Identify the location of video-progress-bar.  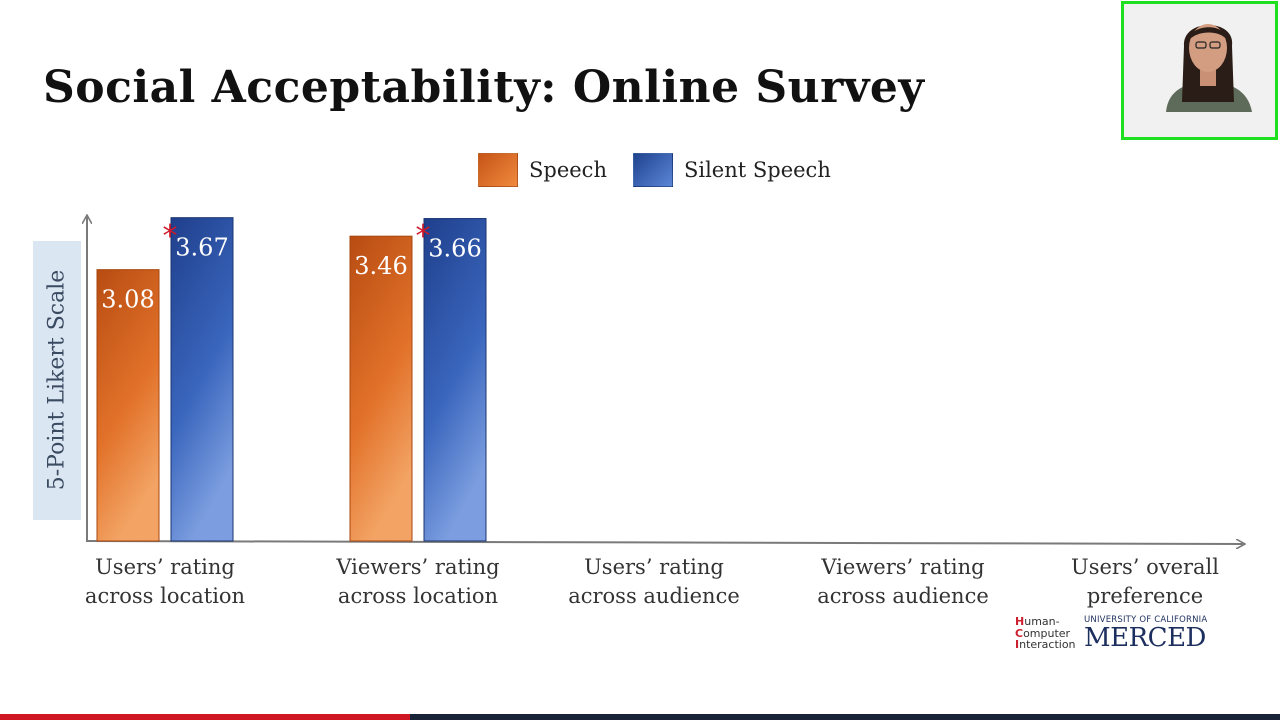
(640, 717).